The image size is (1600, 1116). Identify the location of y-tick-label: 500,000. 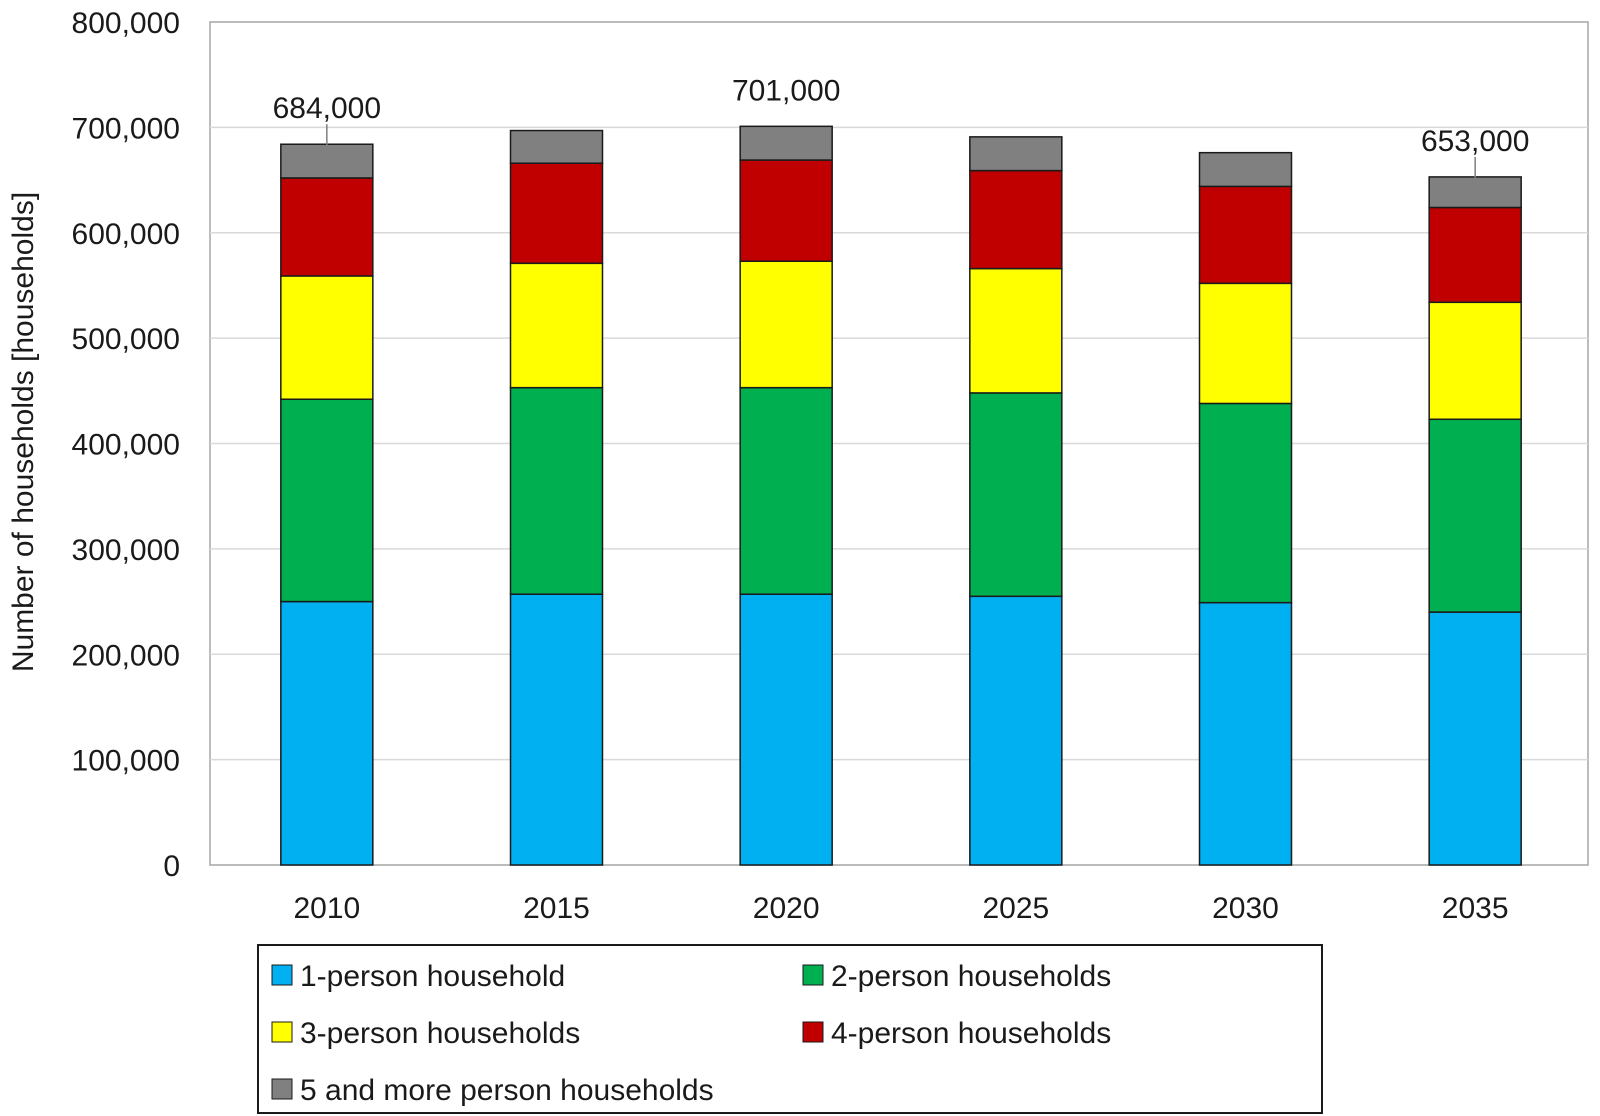
(126, 339).